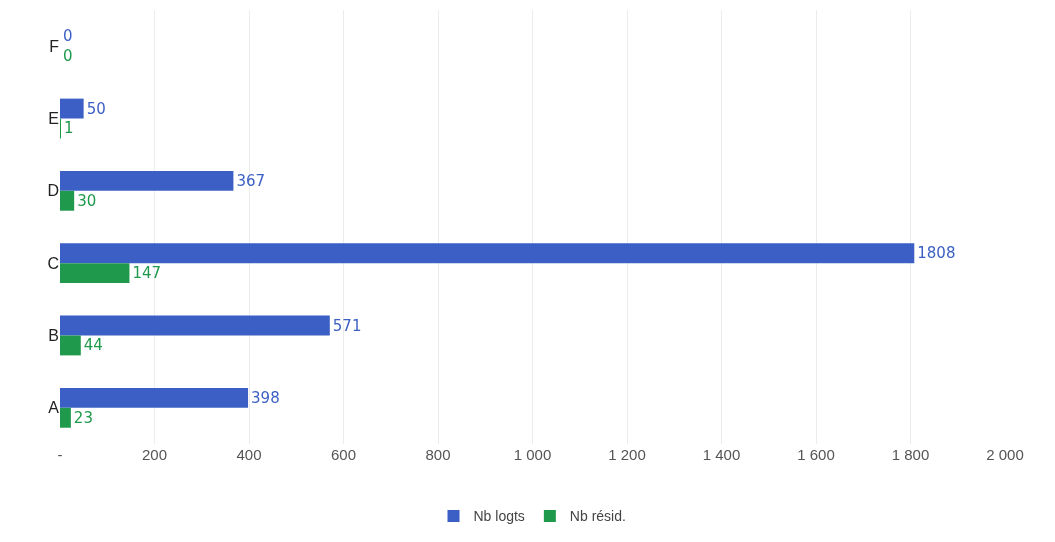 The height and width of the screenshot is (542, 1055). What do you see at coordinates (627, 454) in the screenshot?
I see `x-tick-label: 1 200` at bounding box center [627, 454].